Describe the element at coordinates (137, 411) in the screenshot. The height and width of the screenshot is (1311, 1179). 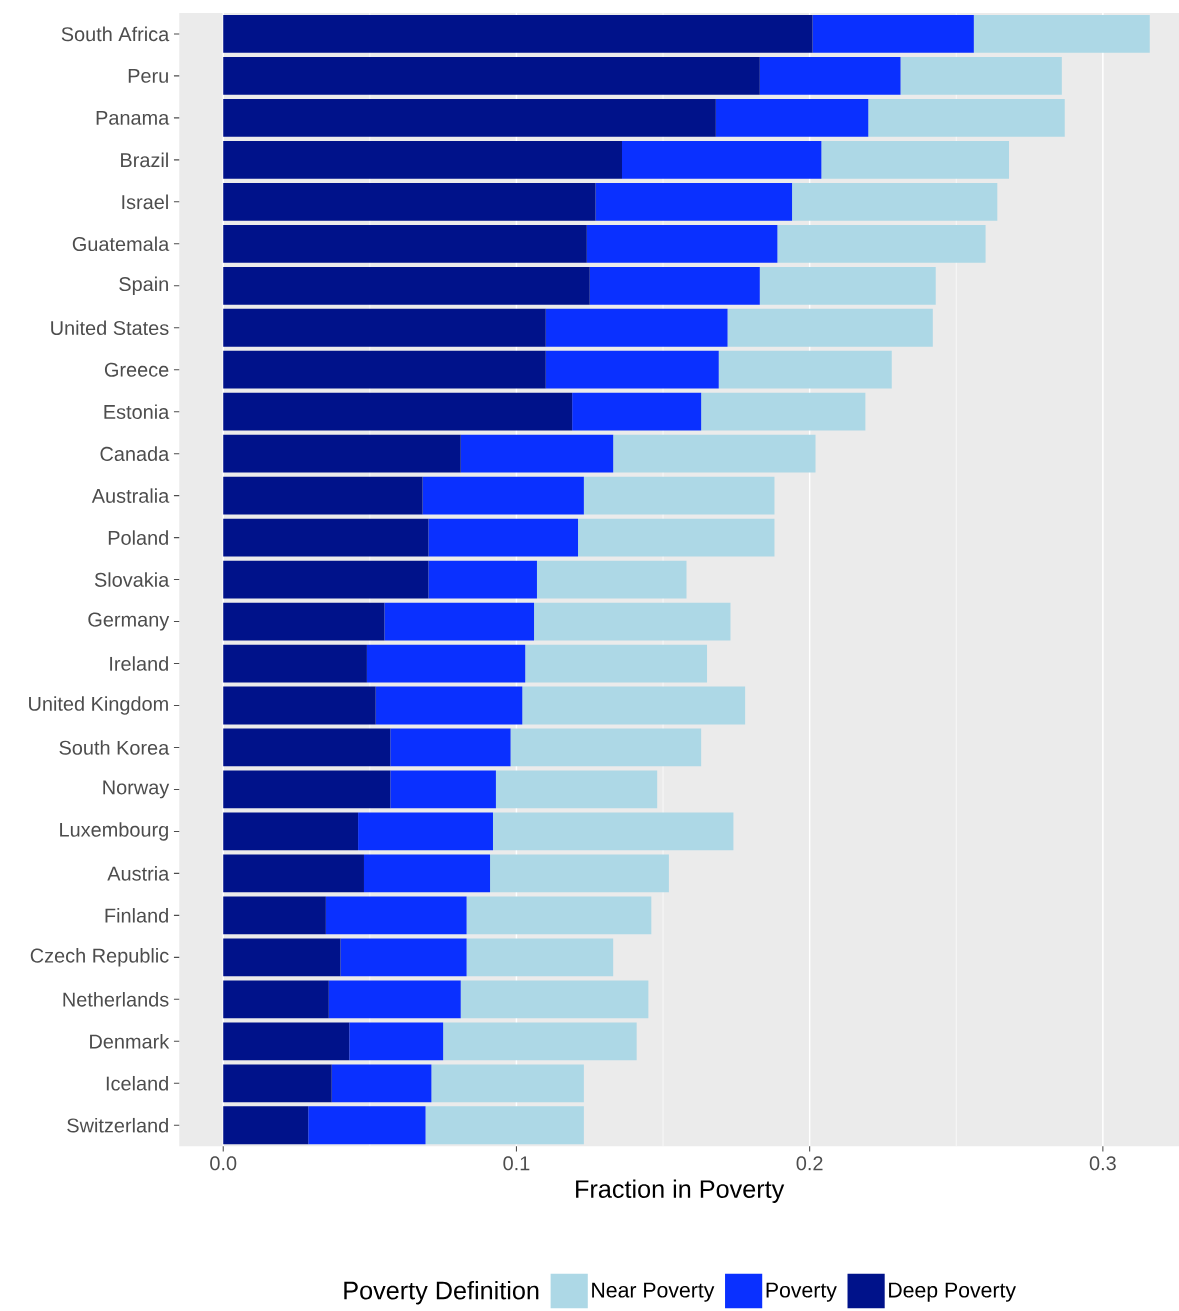
I see `y-tick-label: Estonia` at that location.